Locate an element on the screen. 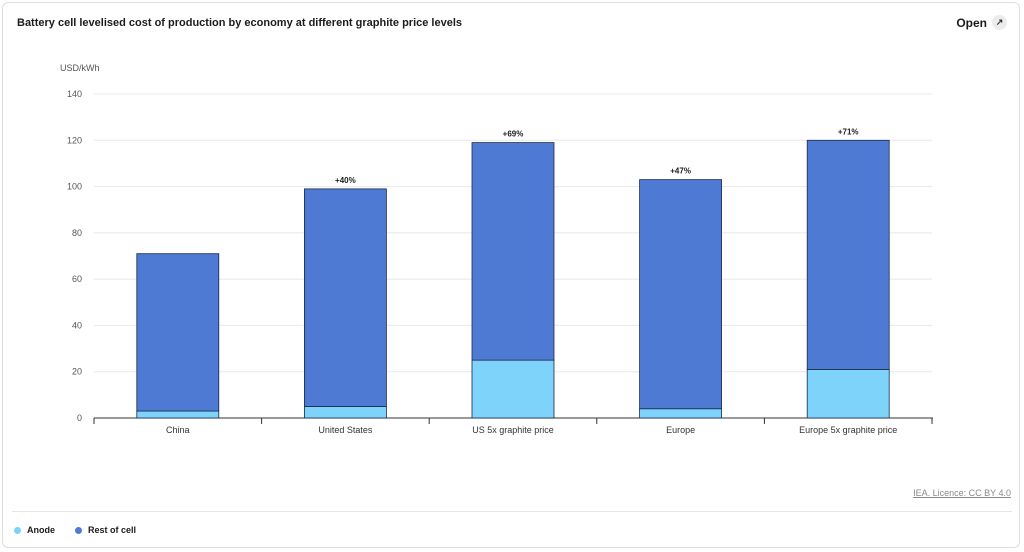 Image resolution: width=1024 pixels, height=552 pixels. legend: Anode Rest of cell is located at coordinates (75, 530).